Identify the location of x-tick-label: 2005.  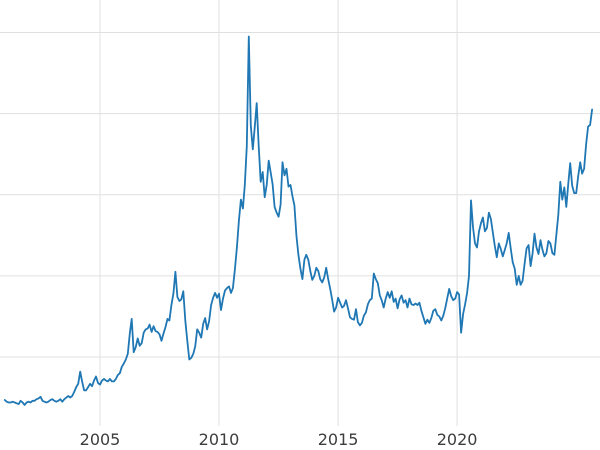
(100, 439).